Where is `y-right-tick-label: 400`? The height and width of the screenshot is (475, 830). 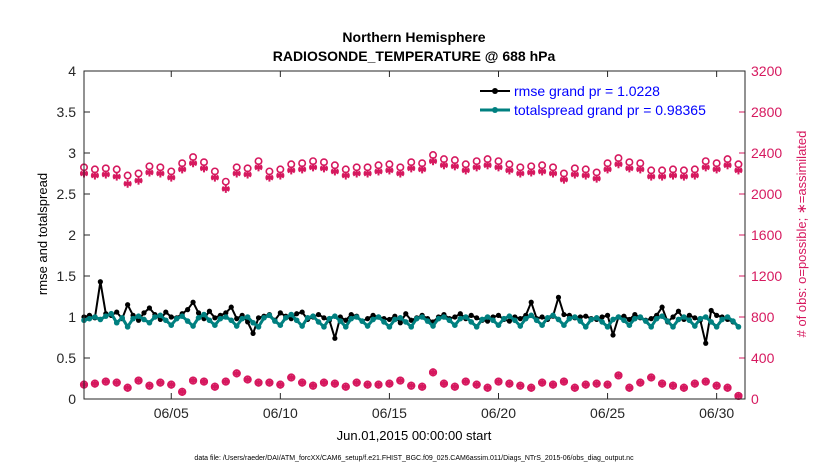 y-right-tick-label: 400 is located at coordinates (763, 358).